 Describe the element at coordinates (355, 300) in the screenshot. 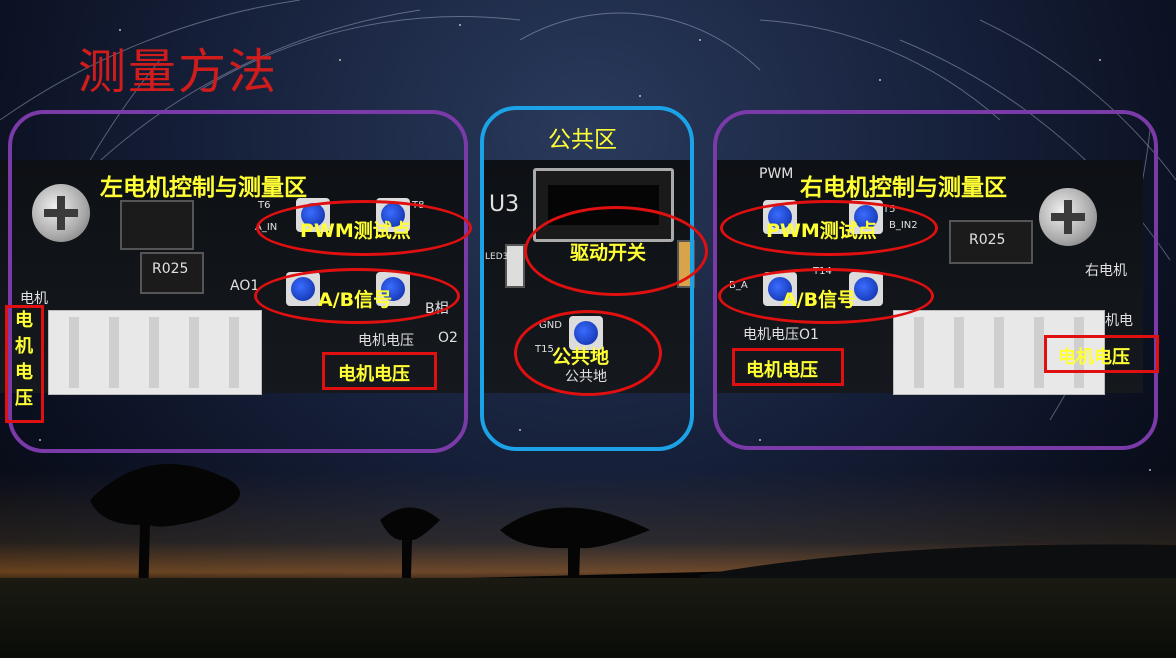

I see `left-ab-label: A/B信号` at that location.